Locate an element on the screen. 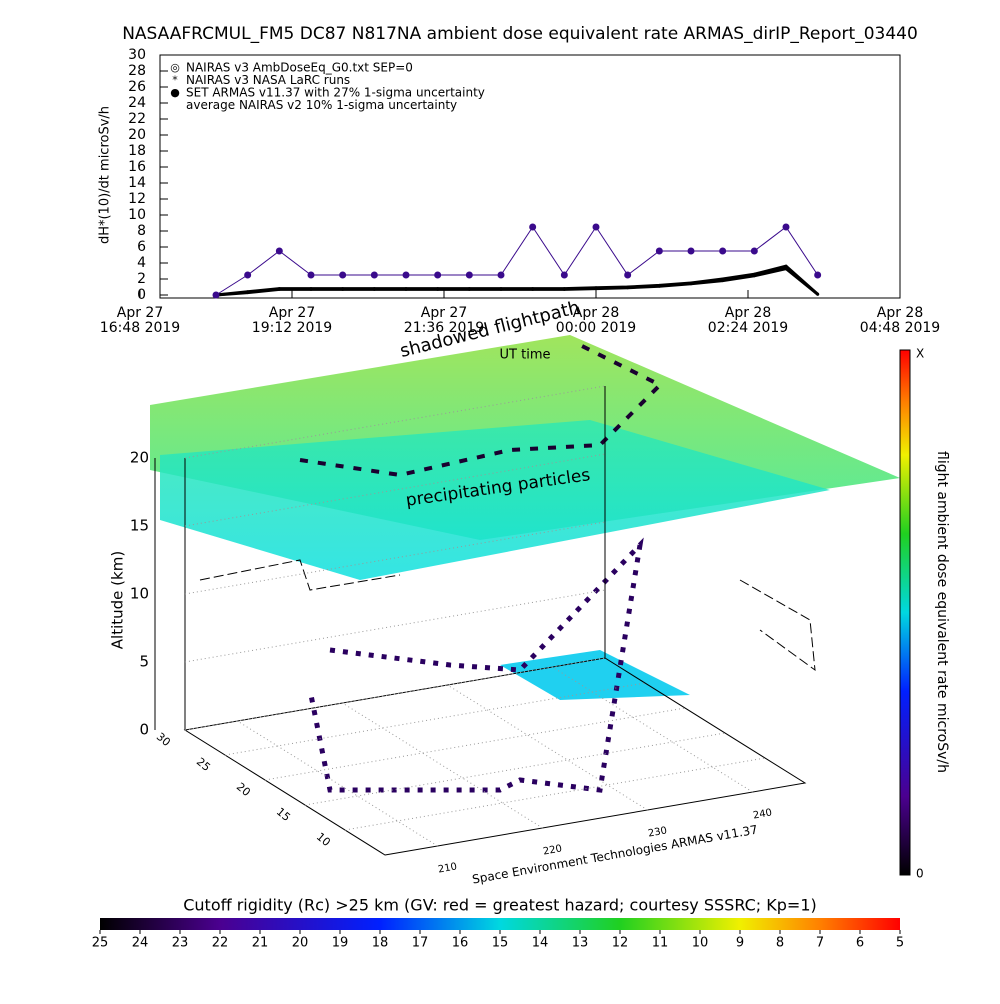 The width and height of the screenshot is (1000, 1004). legend-marker: * is located at coordinates (175, 80).